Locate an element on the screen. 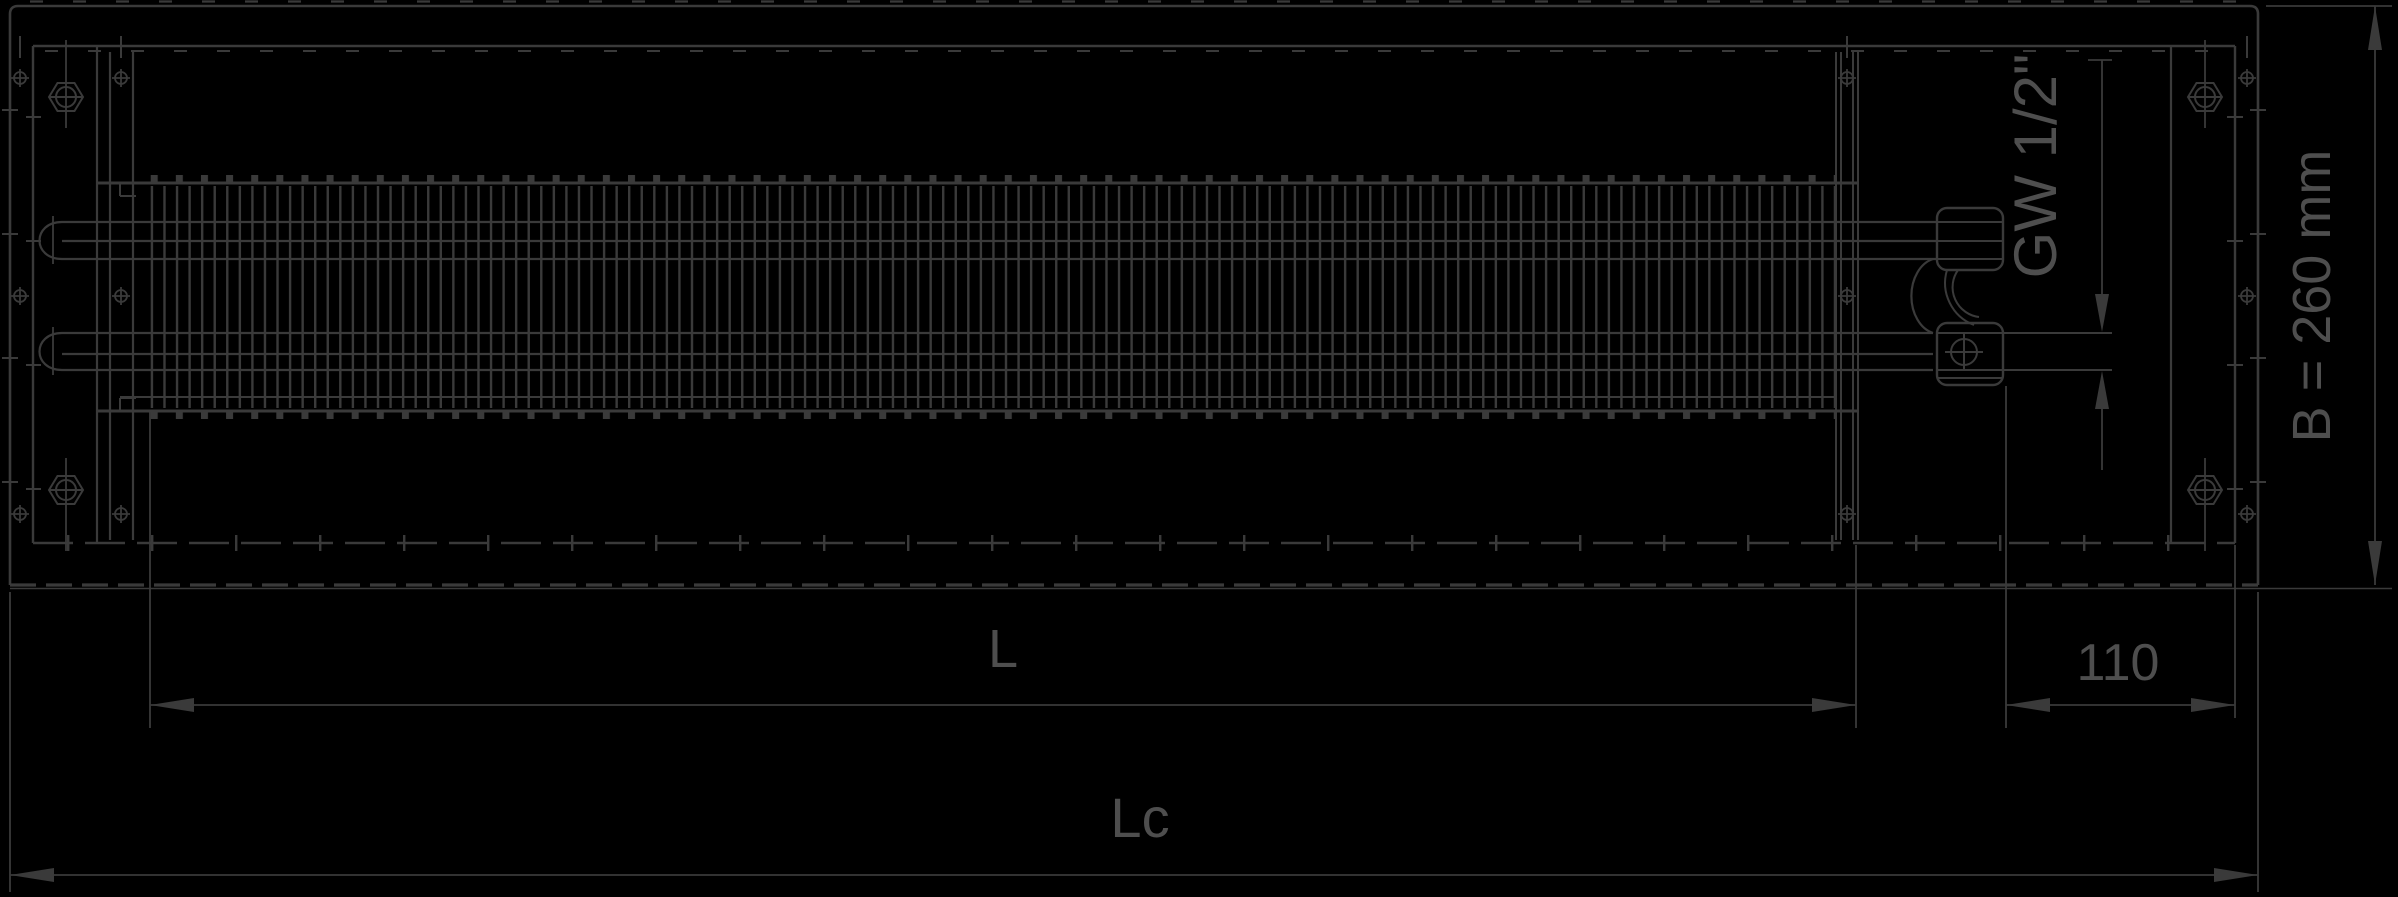 Image resolution: width=2398 pixels, height=897 pixels. pipes is located at coordinates (987, 295).